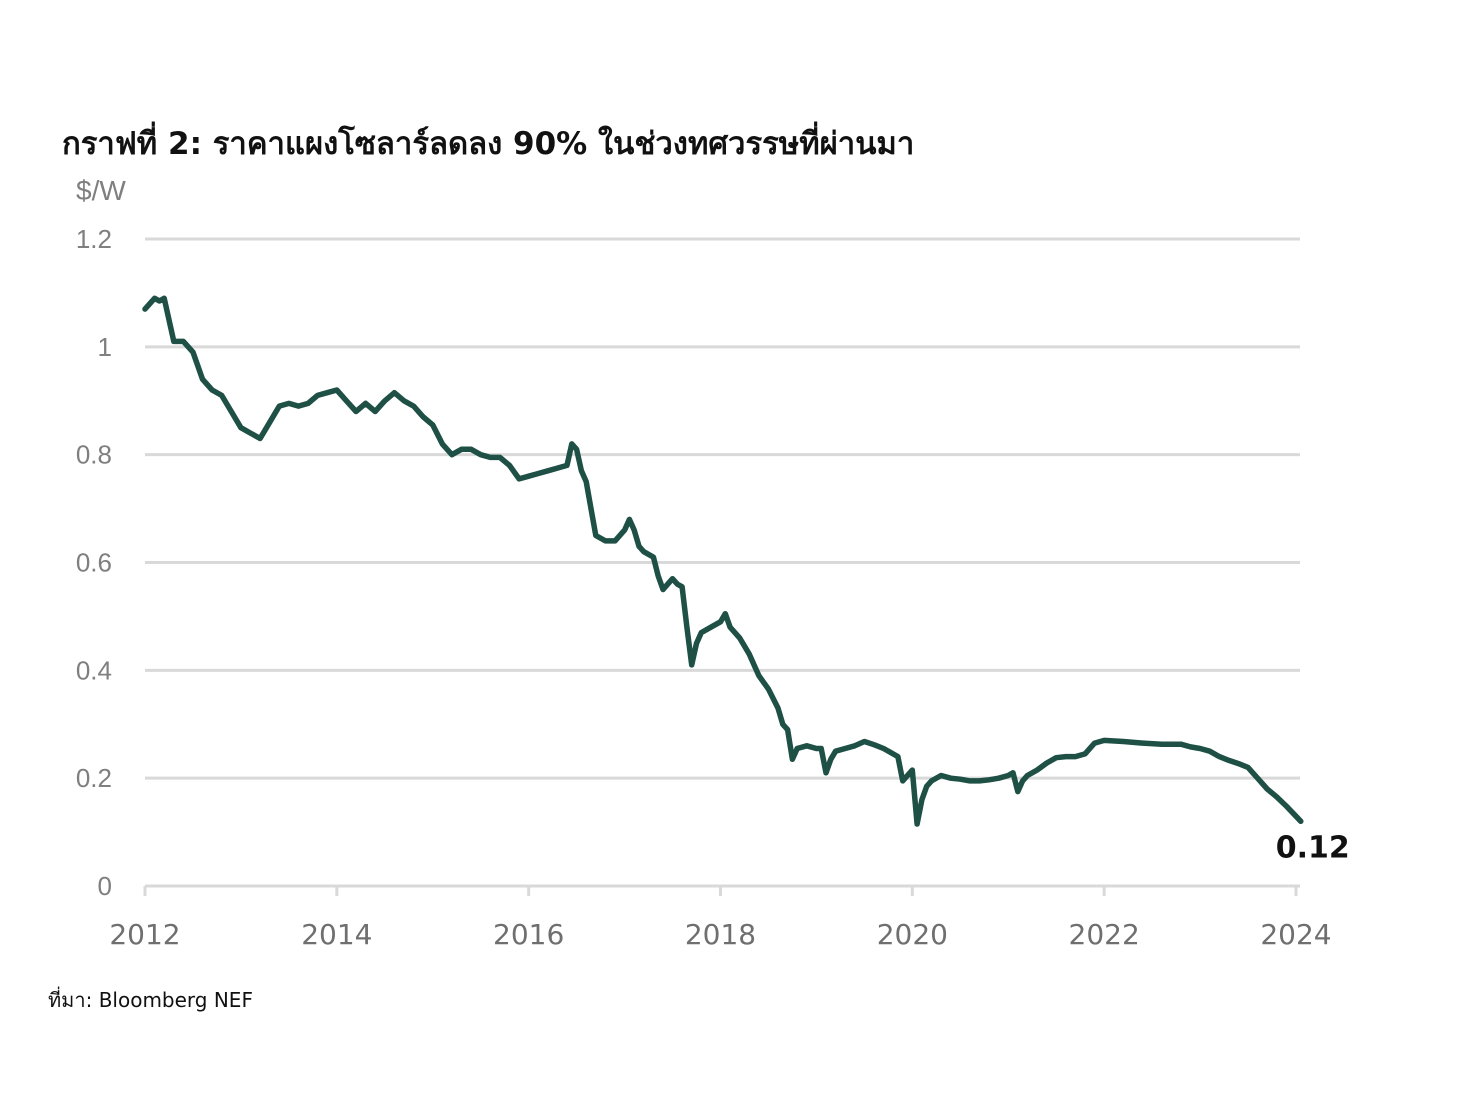  Describe the element at coordinates (94, 670) in the screenshot. I see `y-tick-label: 0.4` at that location.